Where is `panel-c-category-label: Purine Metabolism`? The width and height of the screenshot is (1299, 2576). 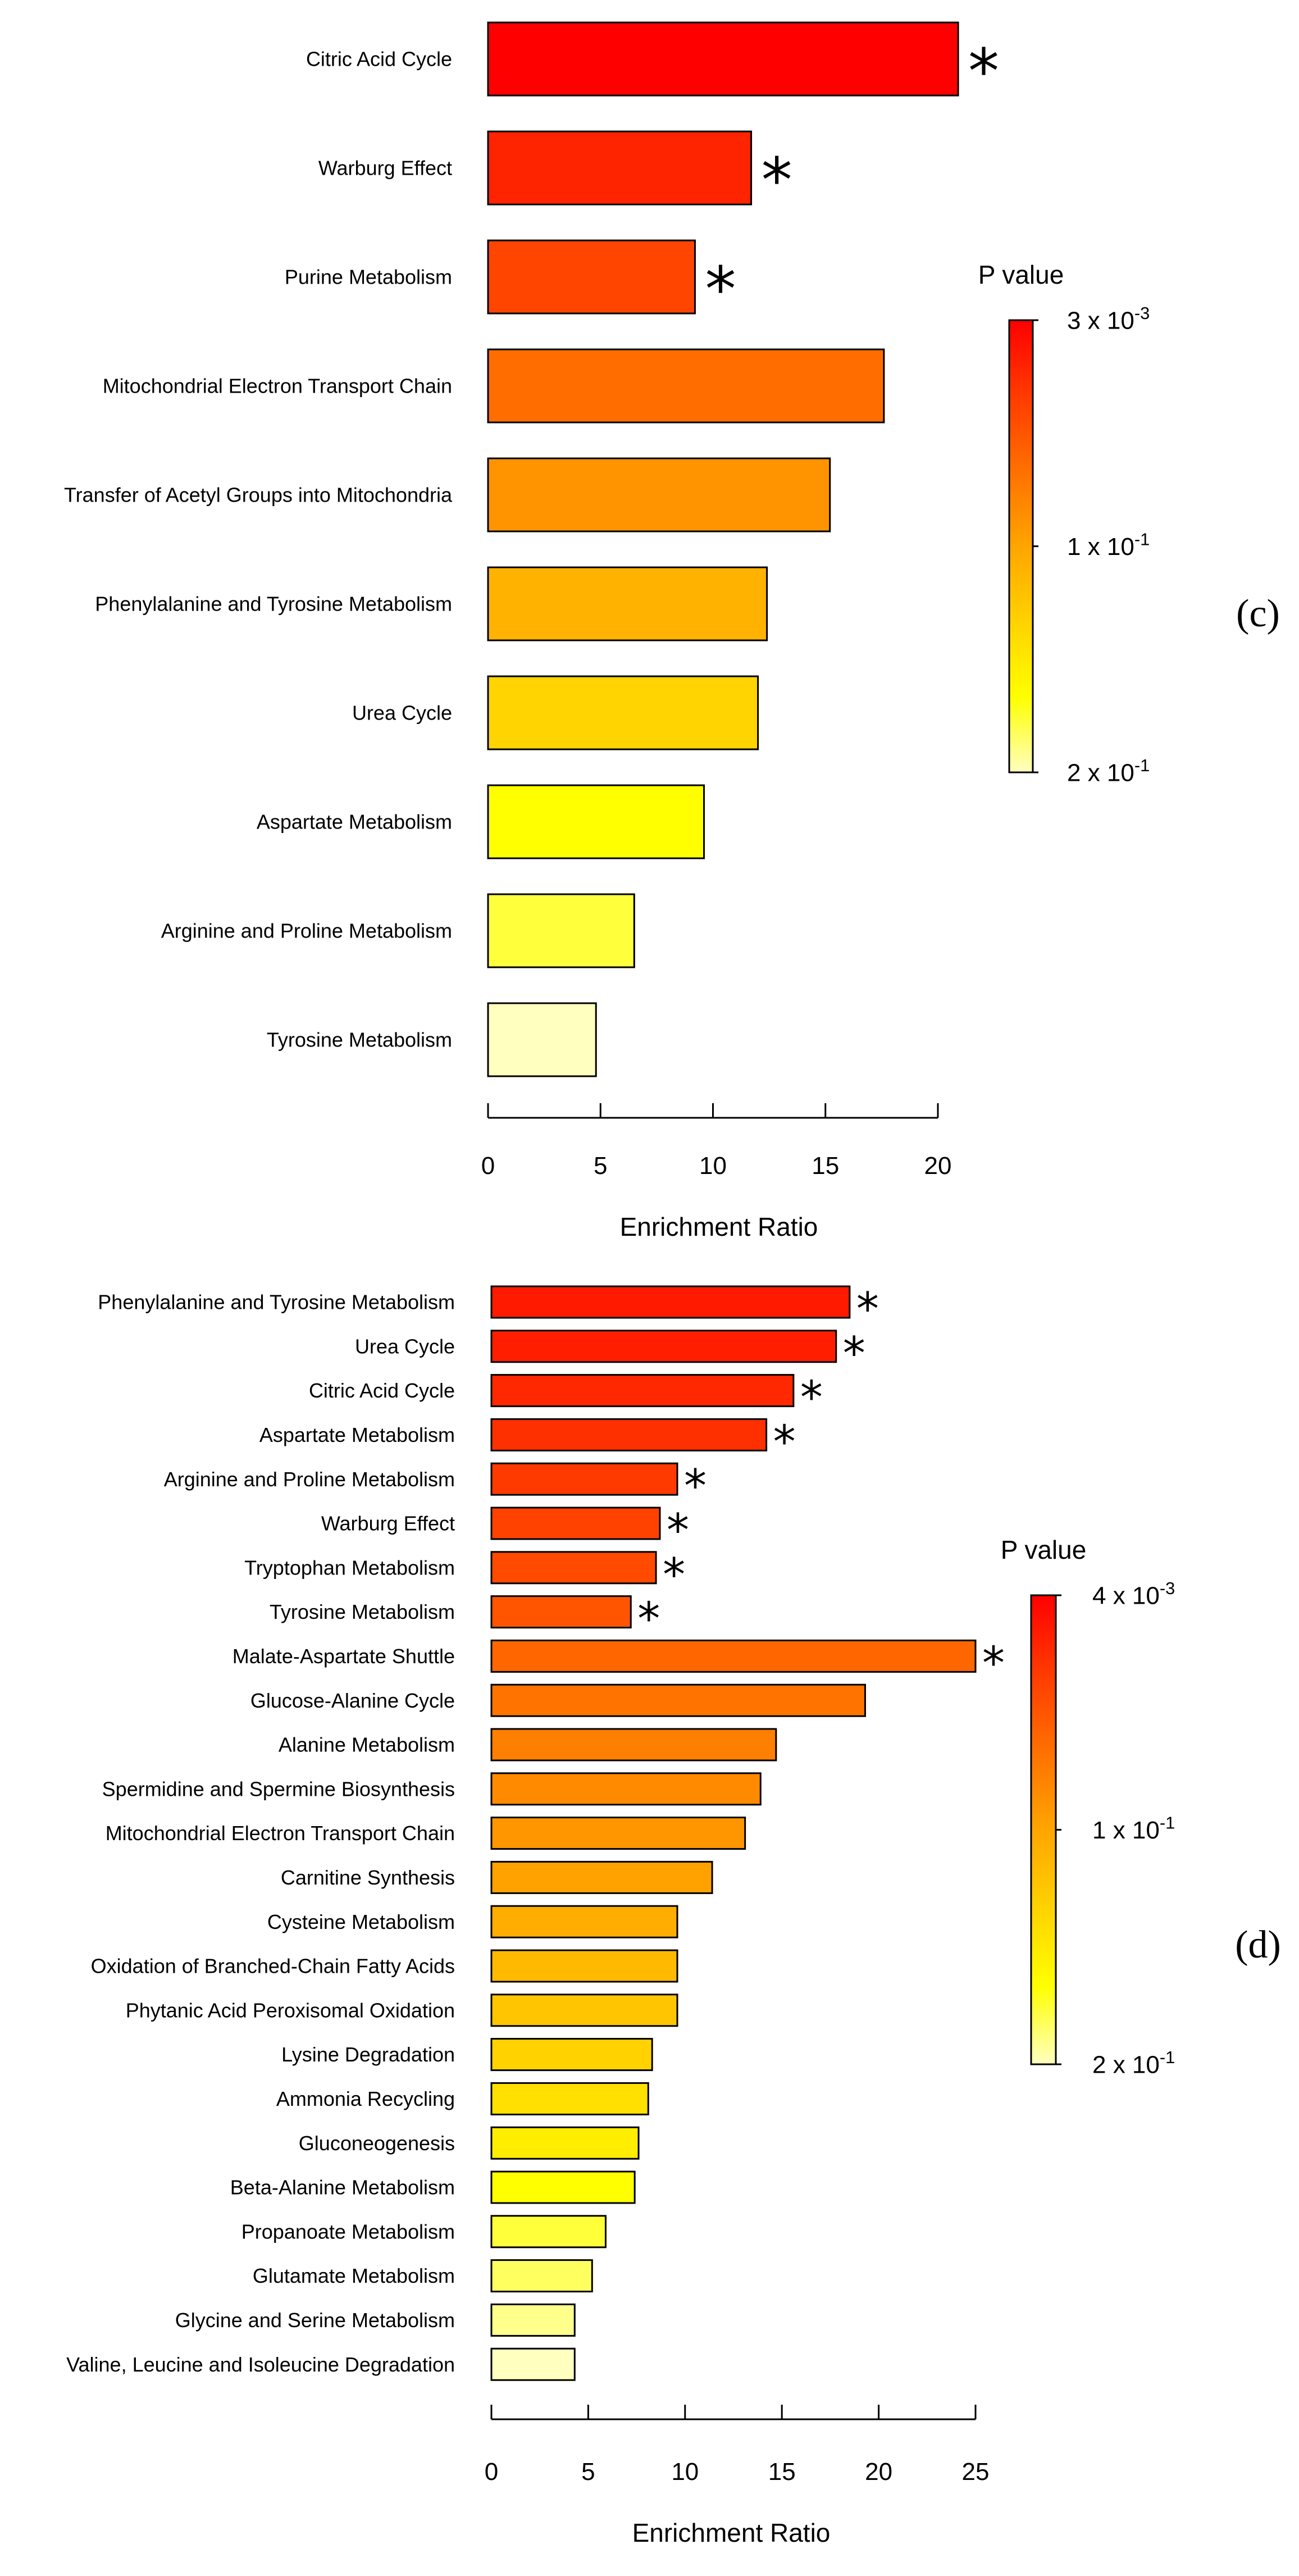 panel-c-category-label: Purine Metabolism is located at coordinates (368, 277).